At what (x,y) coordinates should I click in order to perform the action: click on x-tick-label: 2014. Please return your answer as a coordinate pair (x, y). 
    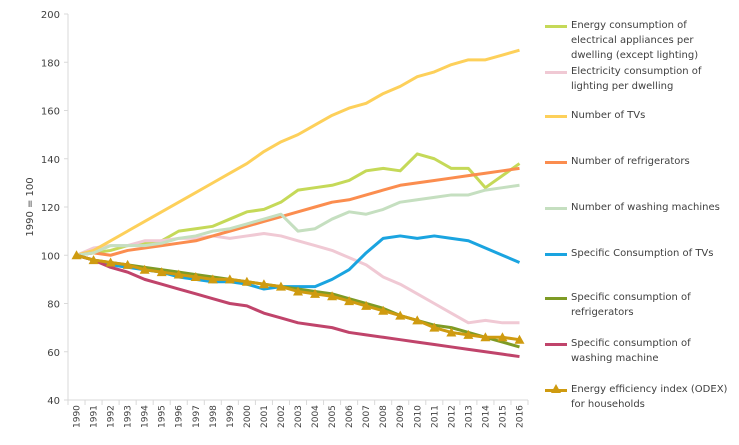
    Looking at the image, I should click on (486, 416).